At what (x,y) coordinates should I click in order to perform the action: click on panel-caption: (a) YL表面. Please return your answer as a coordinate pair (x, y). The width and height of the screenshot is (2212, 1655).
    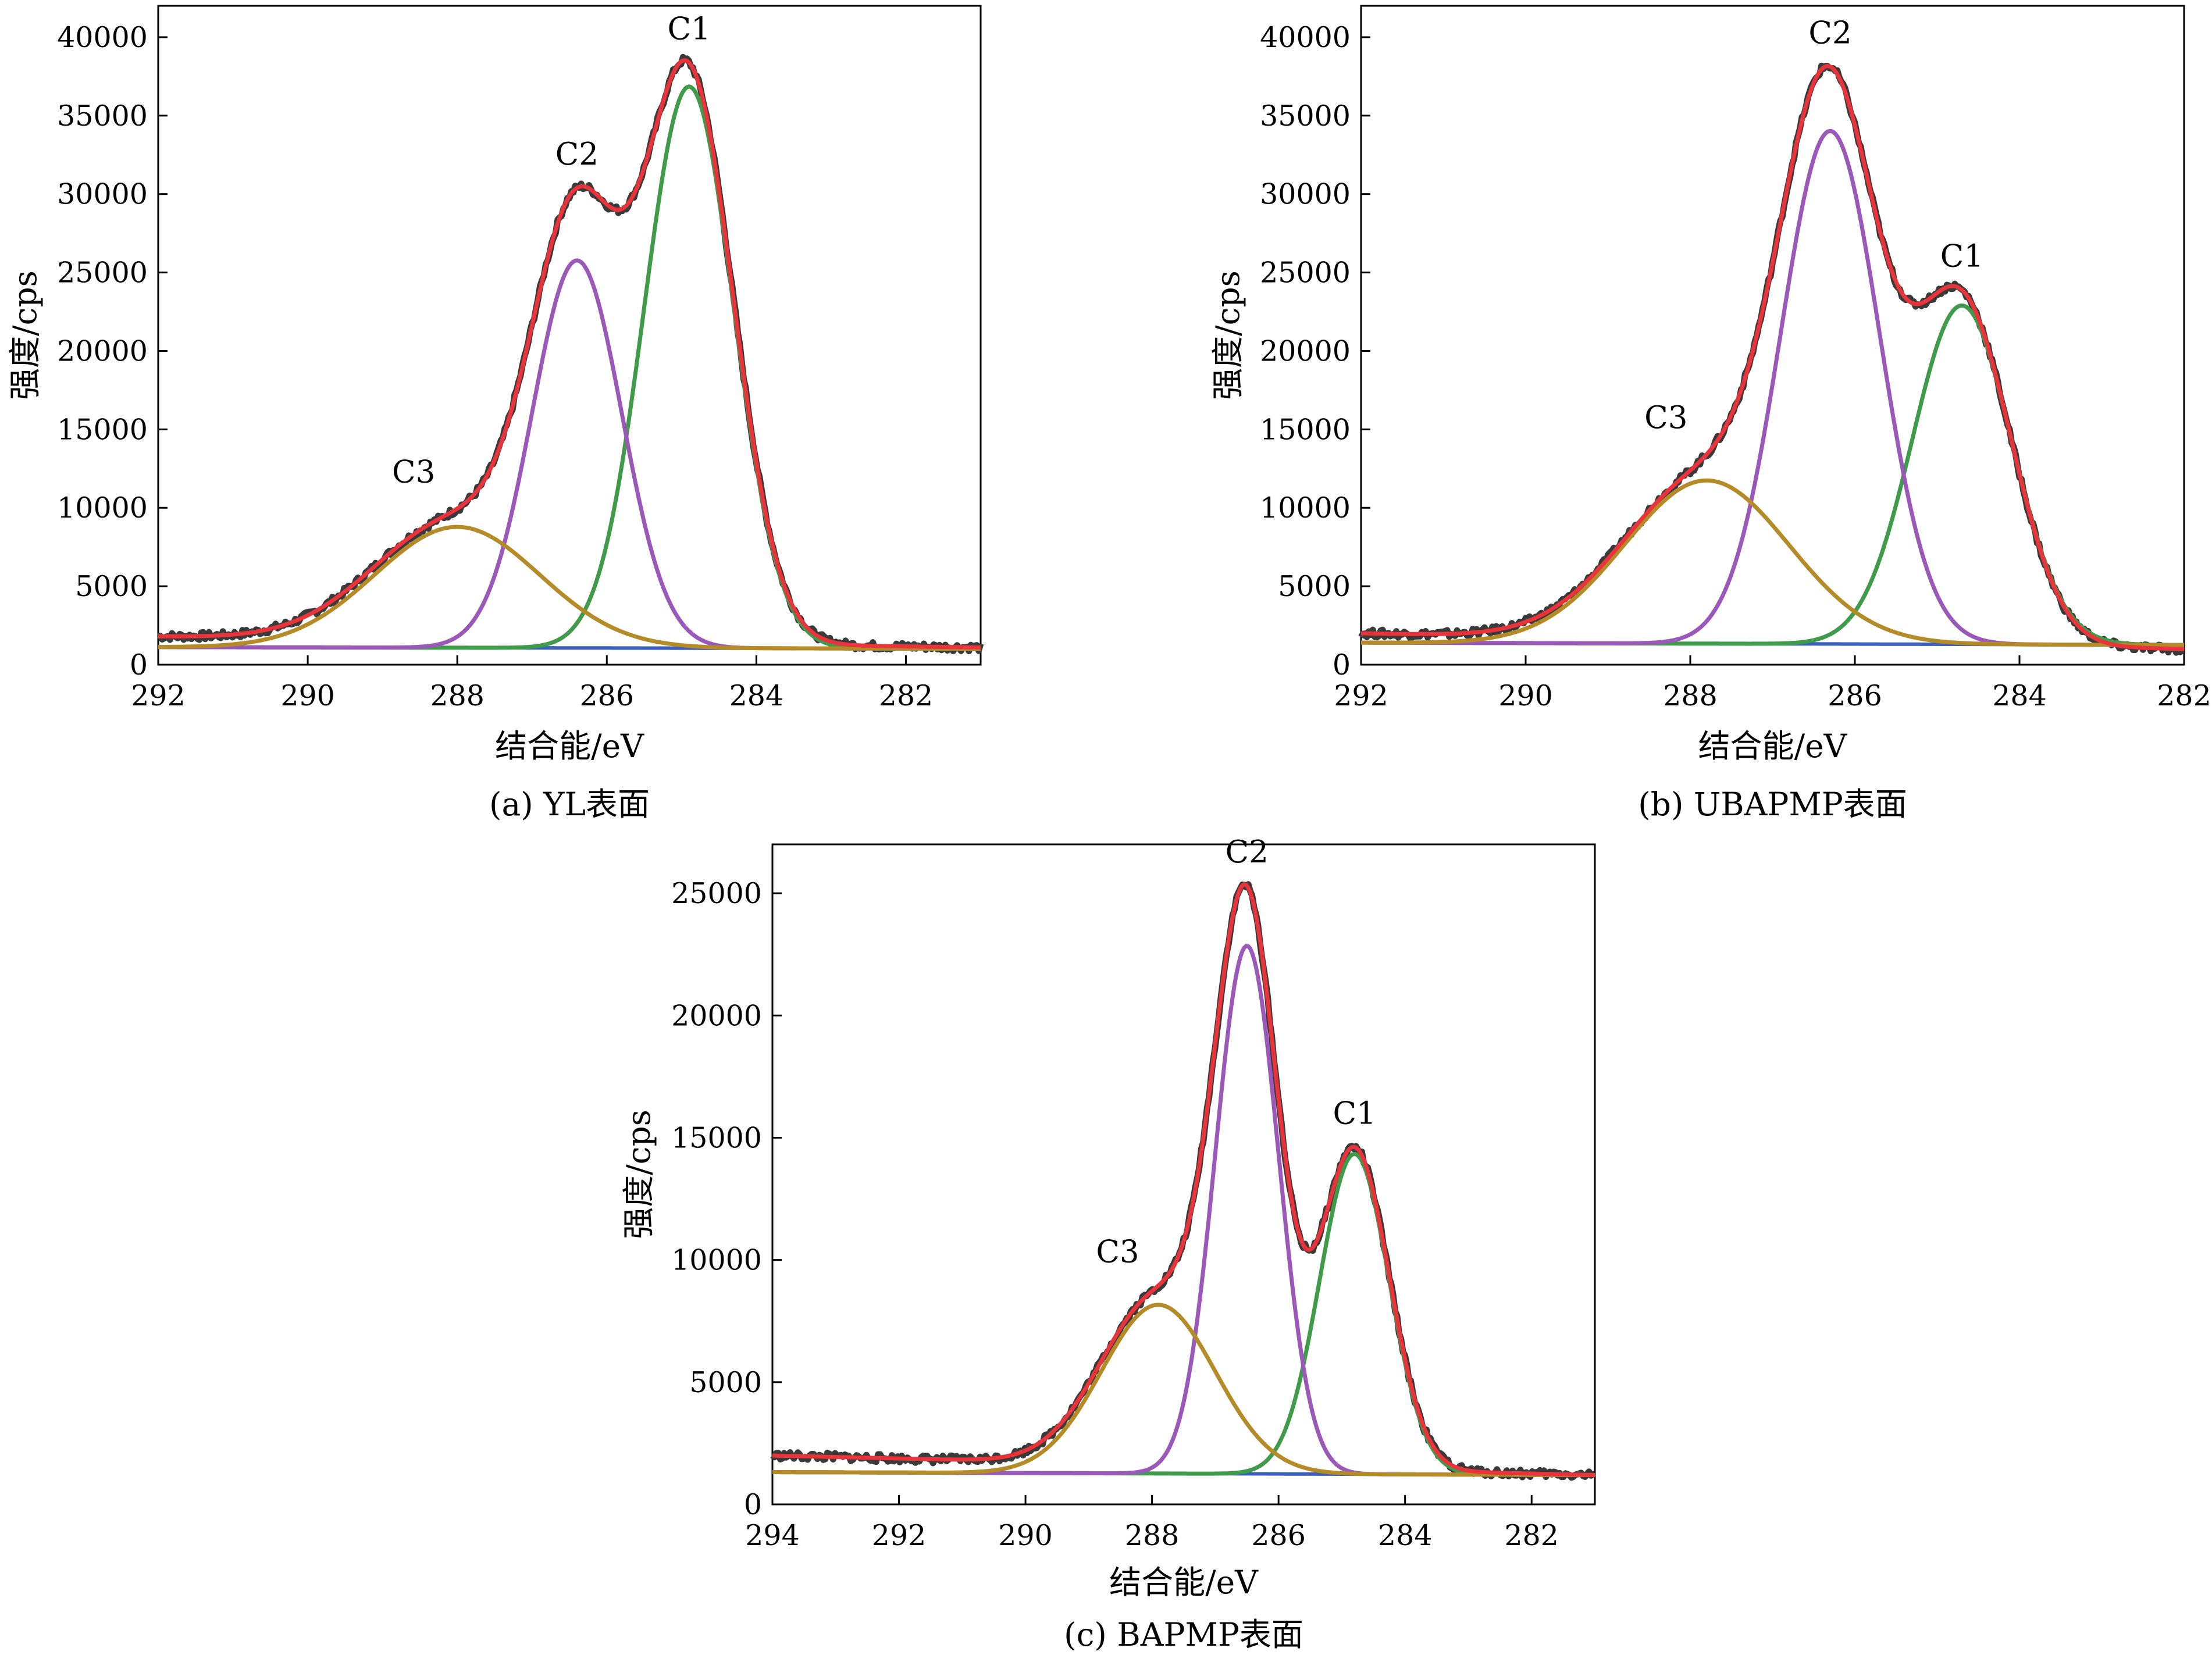
    Looking at the image, I should click on (569, 805).